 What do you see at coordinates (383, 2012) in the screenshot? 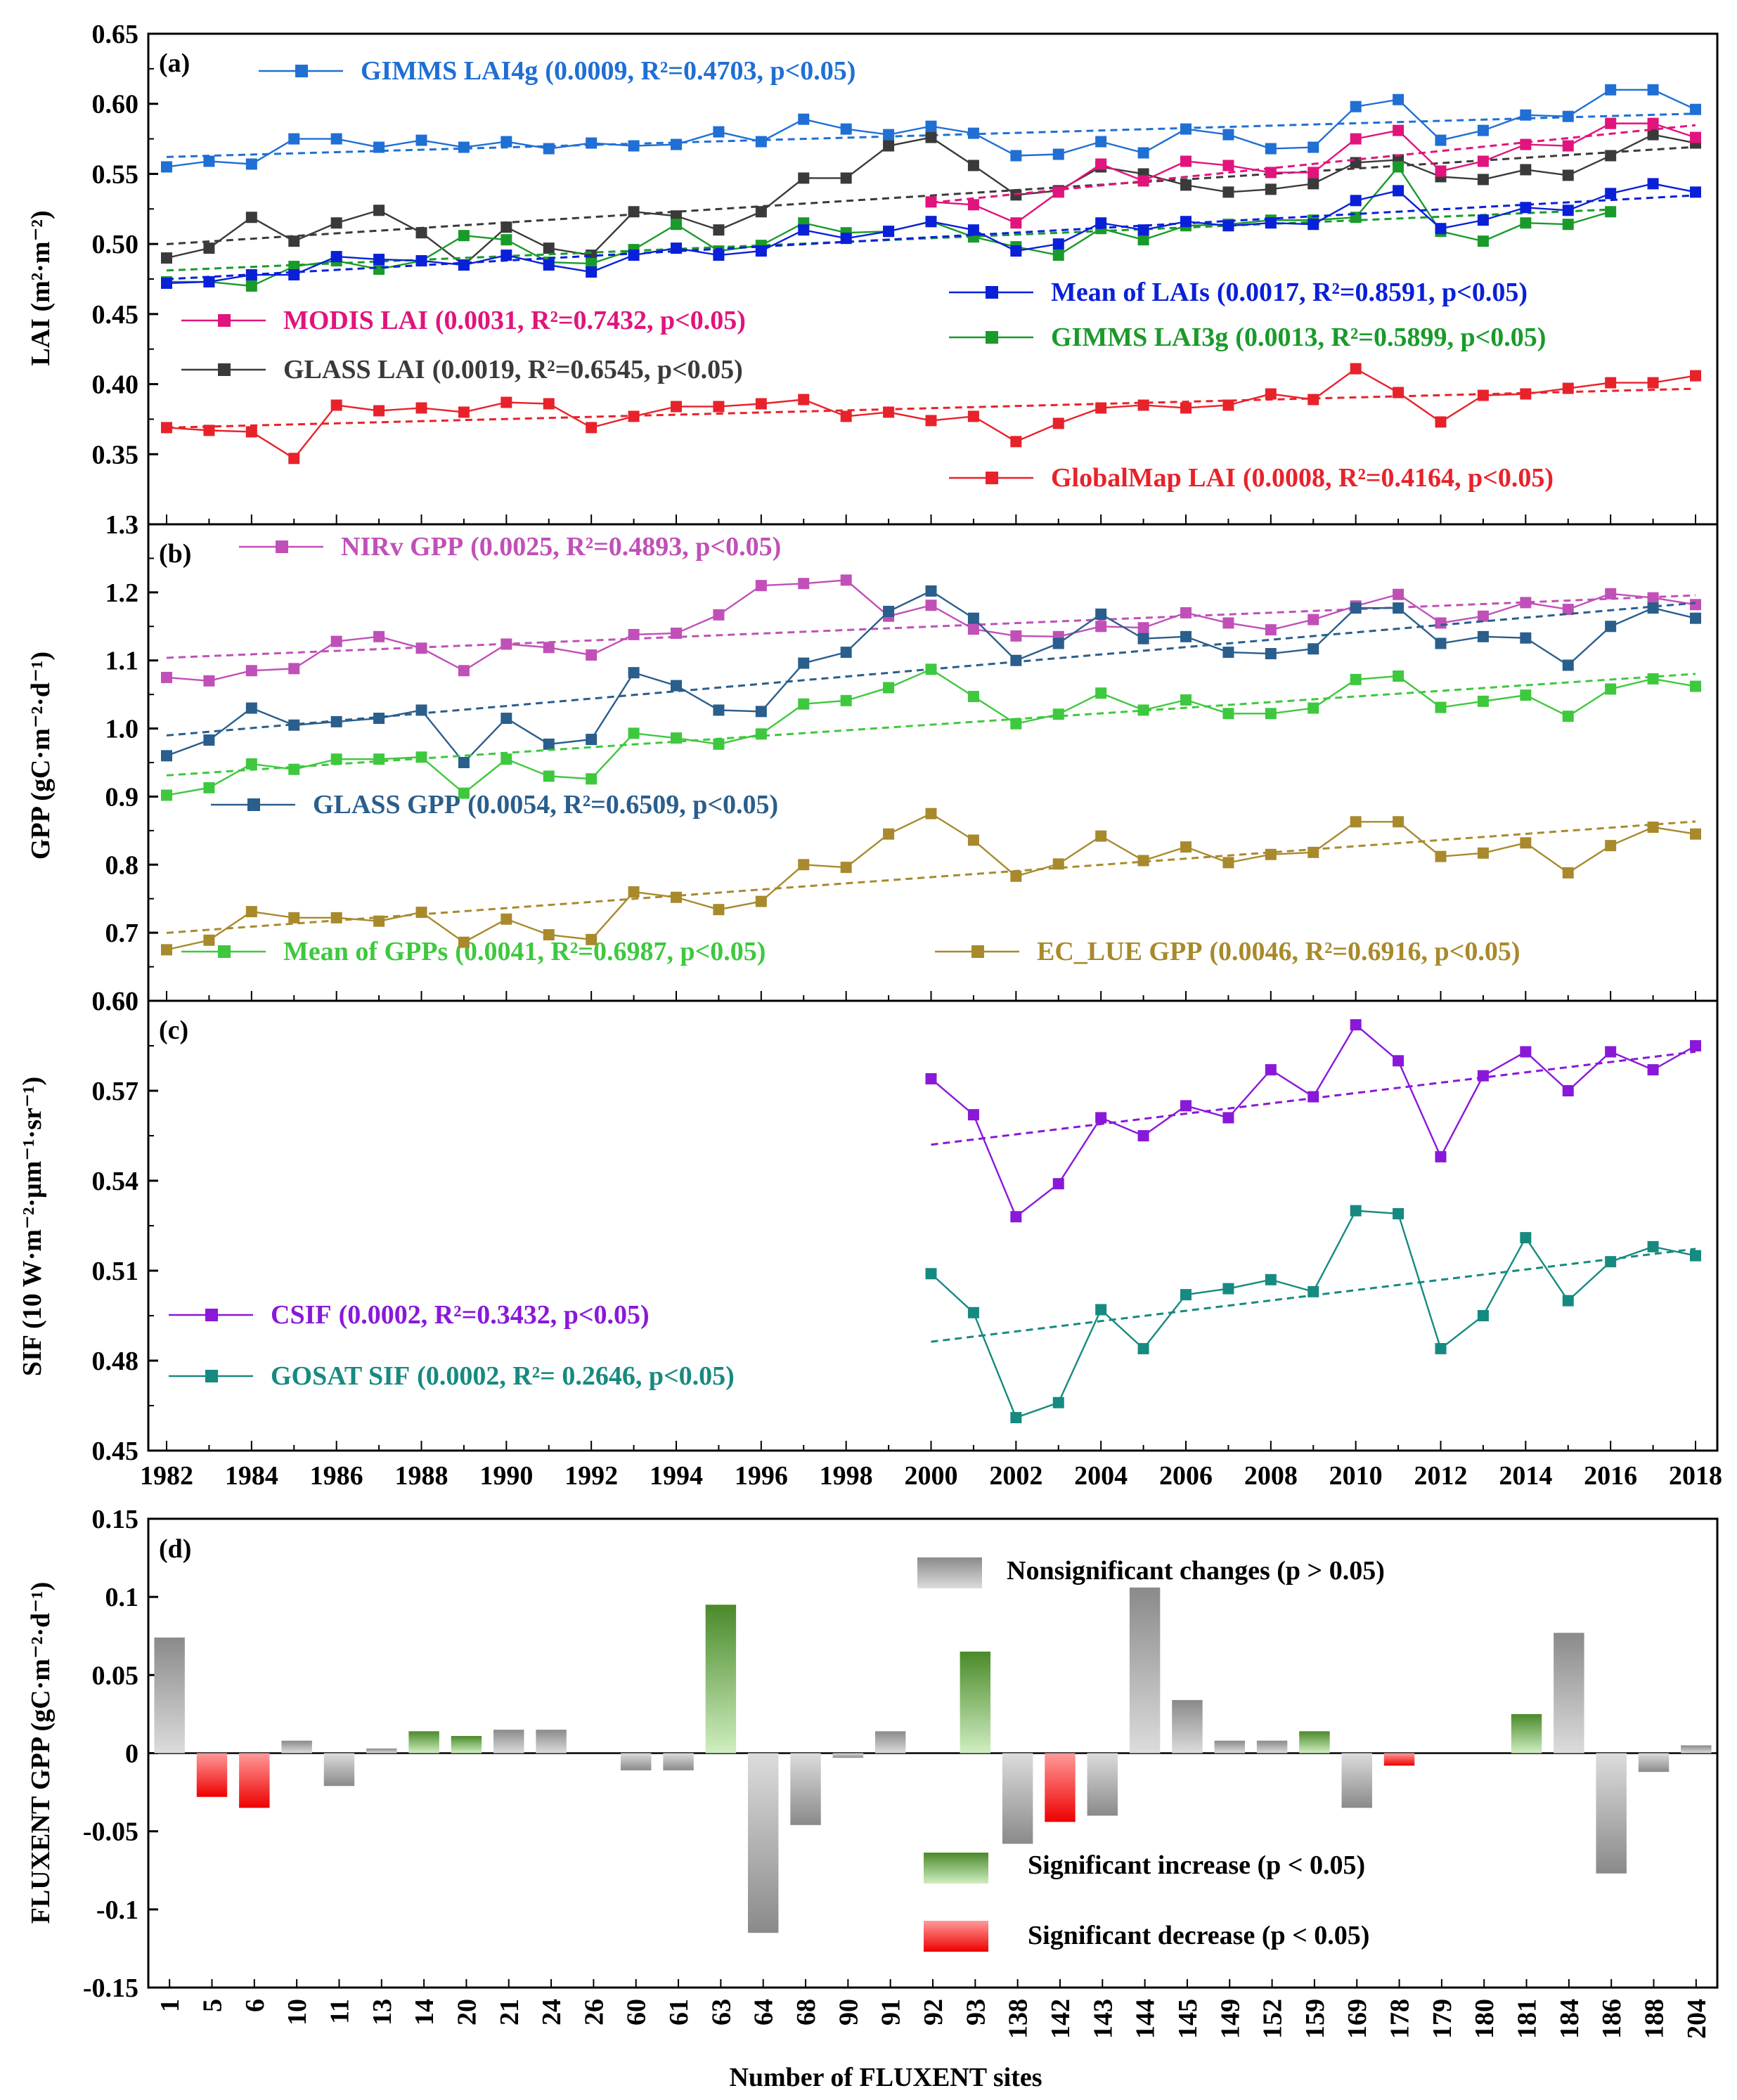
I see `x-tick-label: 13` at bounding box center [383, 2012].